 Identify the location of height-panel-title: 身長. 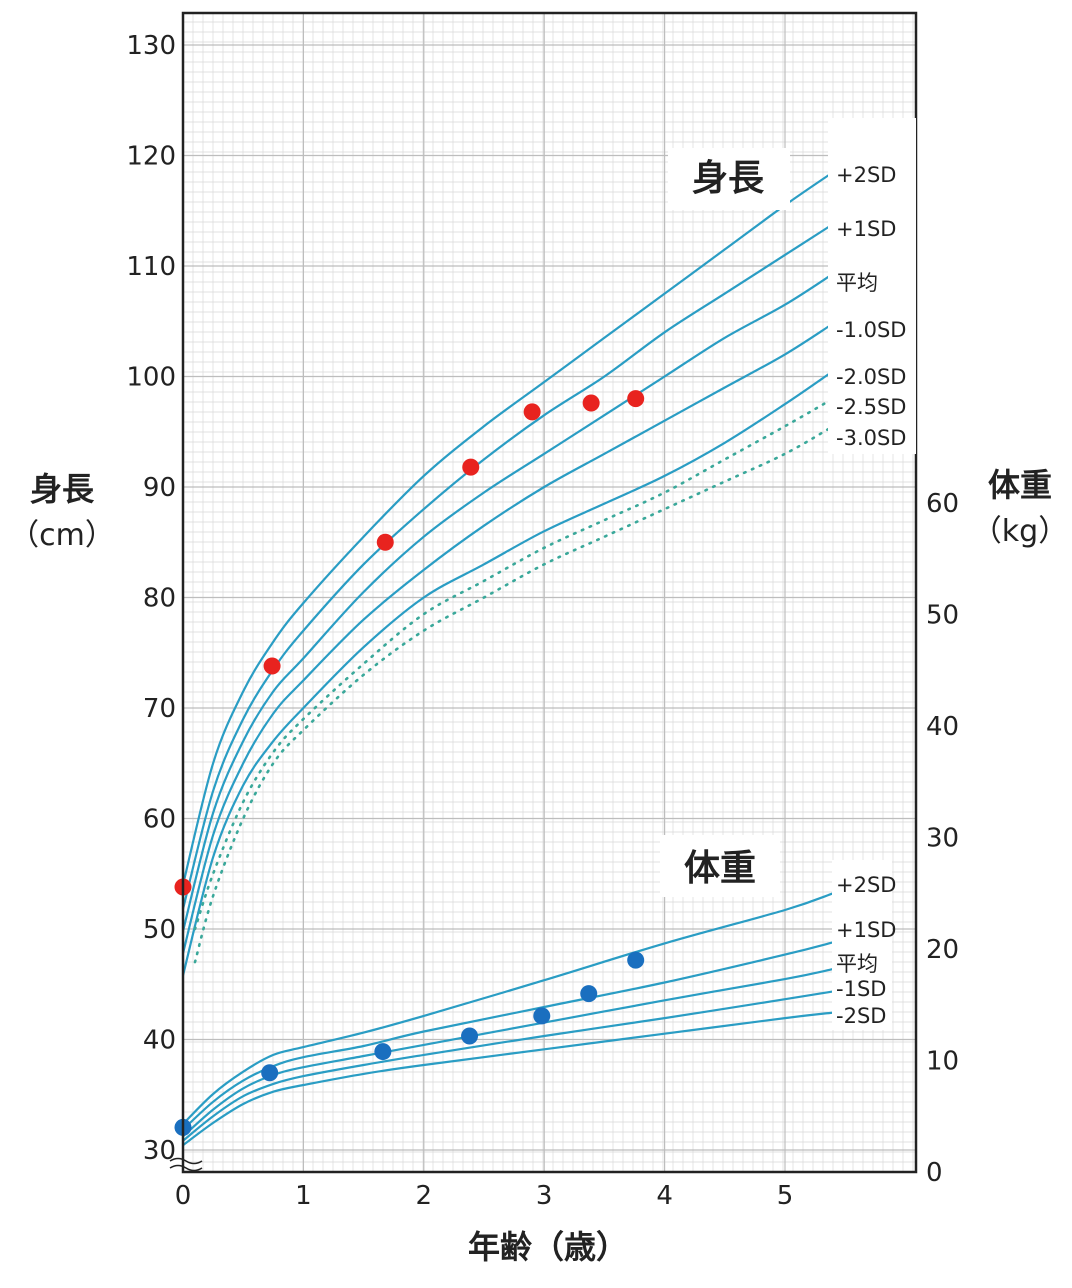
(728, 178).